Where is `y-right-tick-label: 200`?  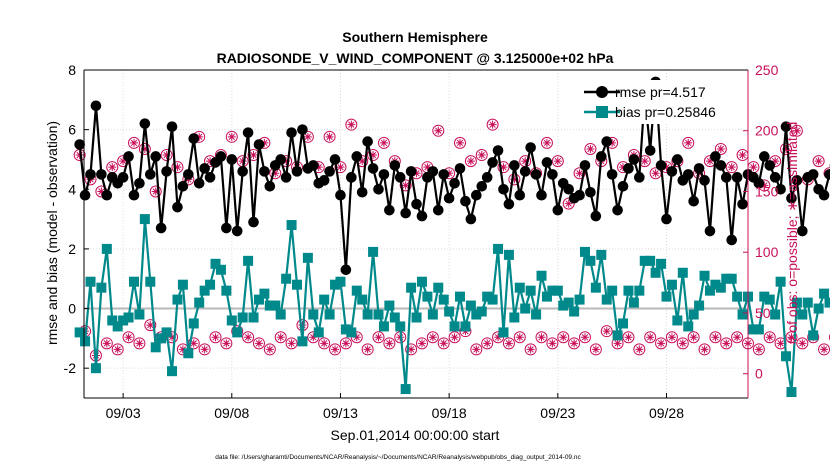
y-right-tick-label: 200 is located at coordinates (767, 131).